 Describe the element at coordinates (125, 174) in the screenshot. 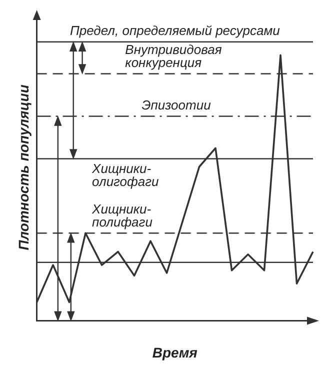

I see `ref-line-label: Хищники-олигофаги` at that location.